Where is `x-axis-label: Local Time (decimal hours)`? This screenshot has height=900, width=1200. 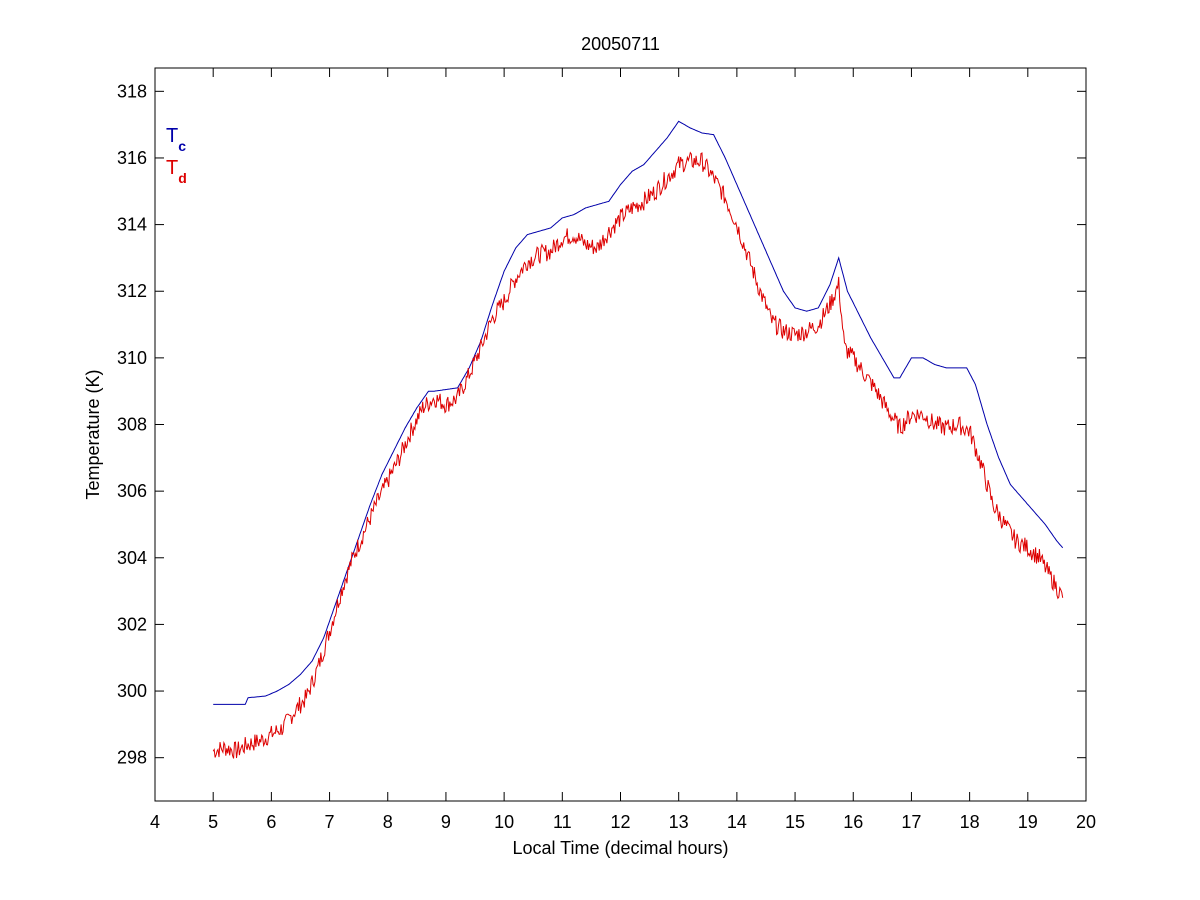 x-axis-label: Local Time (decimal hours) is located at coordinates (620, 848).